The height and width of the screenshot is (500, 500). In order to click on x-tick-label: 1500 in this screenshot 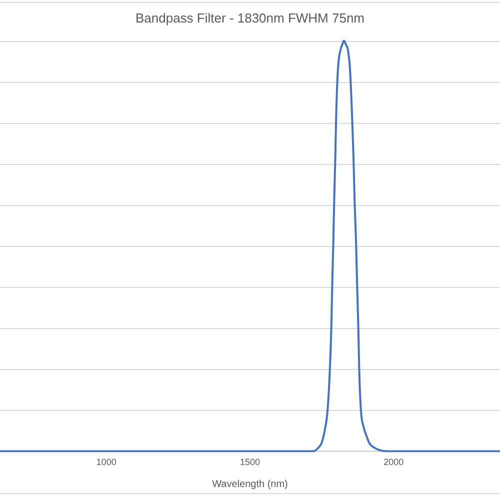, I will do `click(250, 462)`.